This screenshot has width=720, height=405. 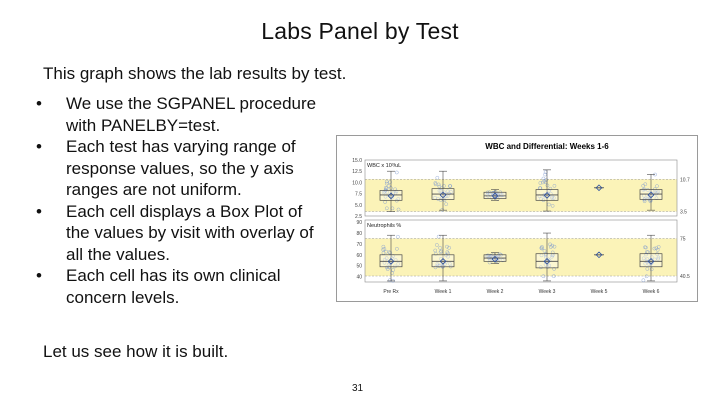 I want to click on x-tick-label: Week 6, so click(x=651, y=292).